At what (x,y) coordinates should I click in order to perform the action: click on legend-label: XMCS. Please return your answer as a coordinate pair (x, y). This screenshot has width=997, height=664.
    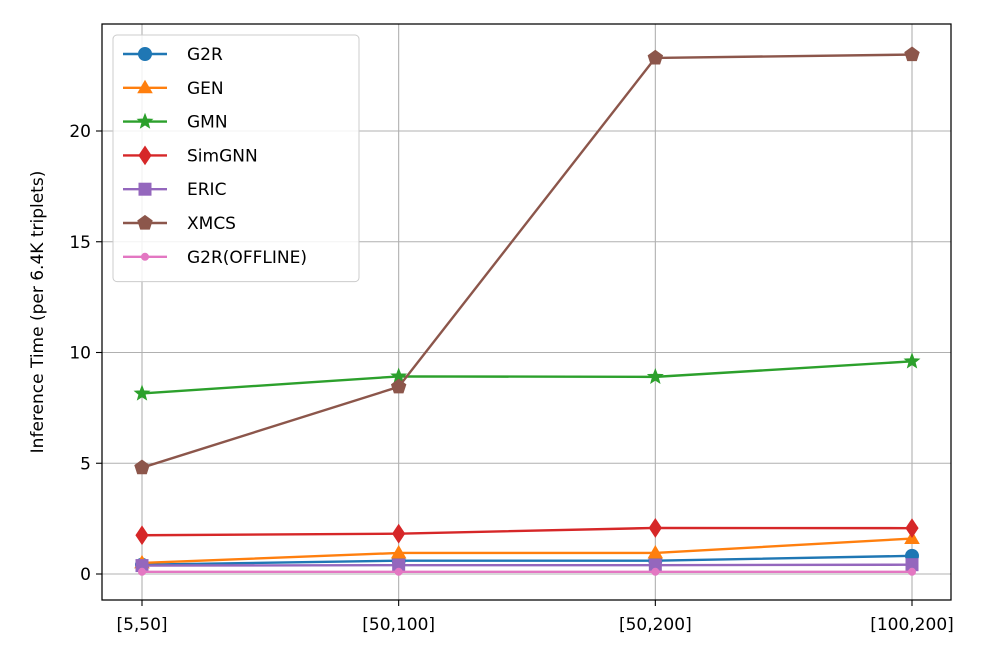
    Looking at the image, I should click on (211, 224).